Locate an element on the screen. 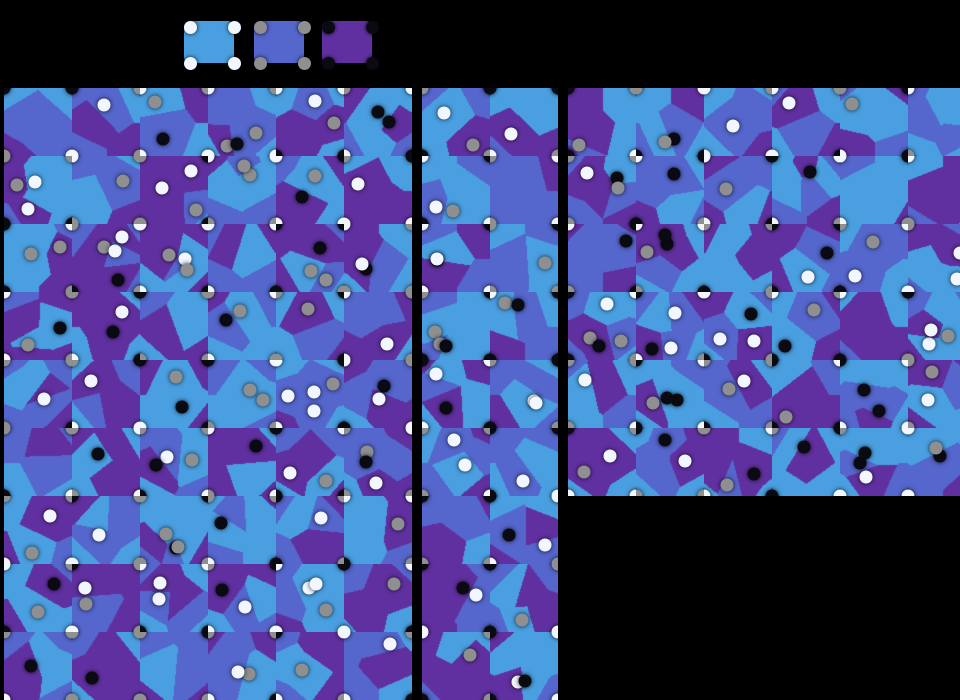  legend-item-periwinkle-tile is located at coordinates (279, 42).